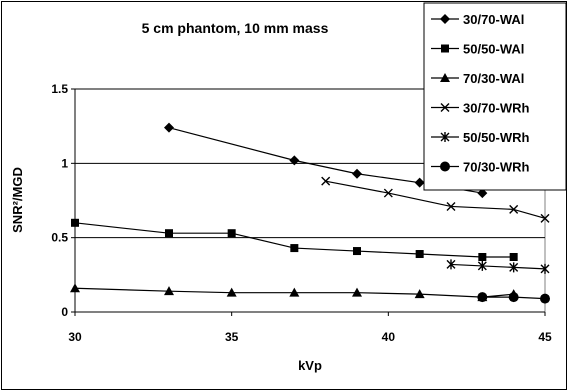  I want to click on legend-entry: 70/30-WRh, so click(480, 167).